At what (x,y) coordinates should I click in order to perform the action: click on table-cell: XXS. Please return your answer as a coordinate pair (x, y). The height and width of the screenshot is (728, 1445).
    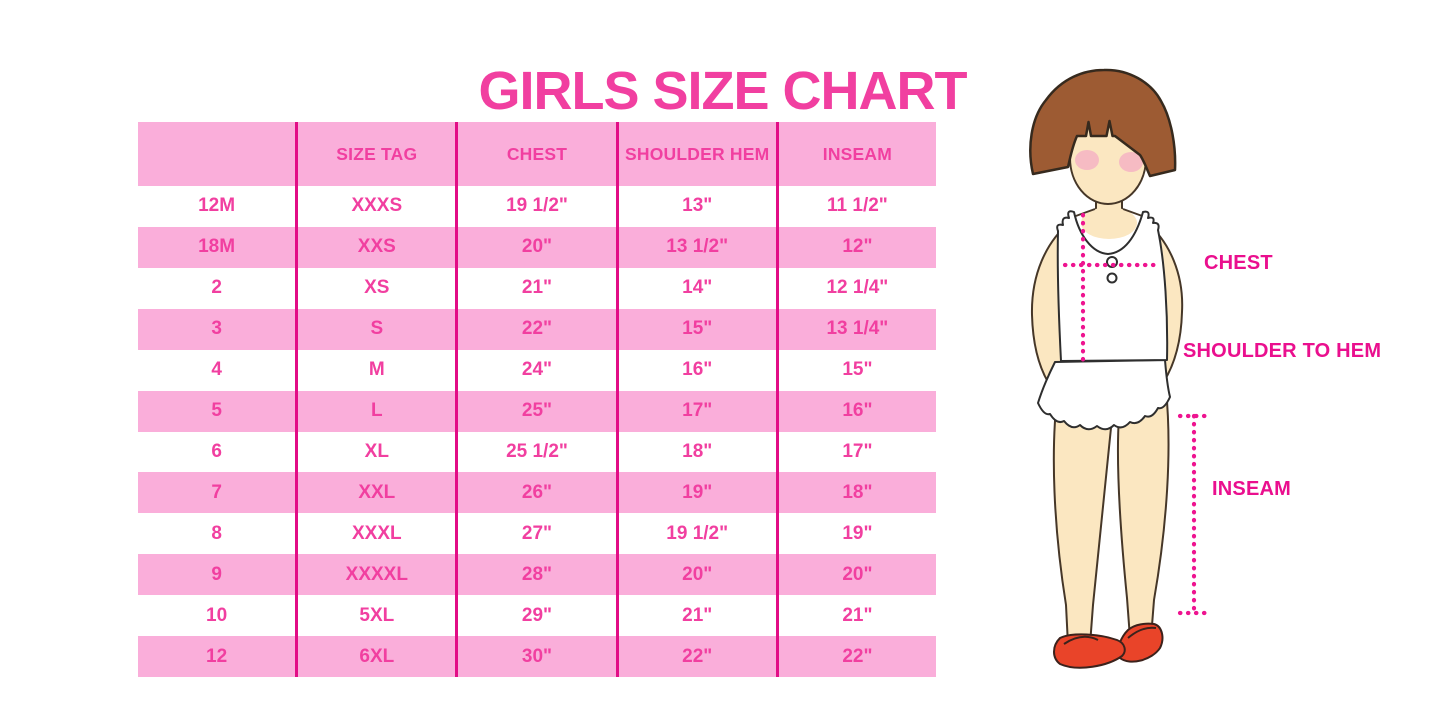
    Looking at the image, I should click on (375, 247).